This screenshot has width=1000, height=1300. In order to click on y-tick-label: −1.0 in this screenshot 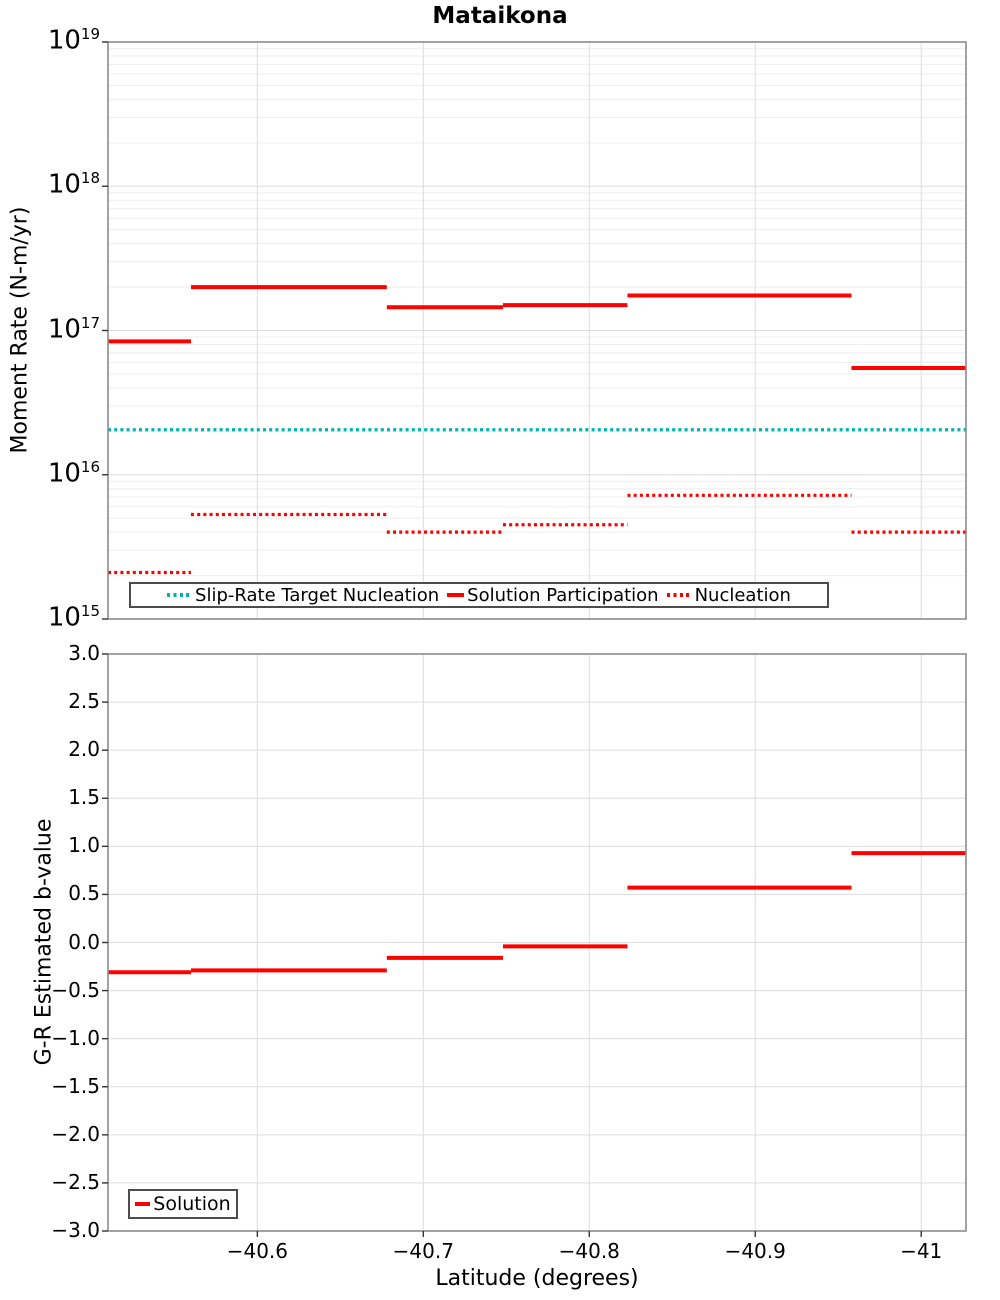, I will do `click(75, 1037)`.